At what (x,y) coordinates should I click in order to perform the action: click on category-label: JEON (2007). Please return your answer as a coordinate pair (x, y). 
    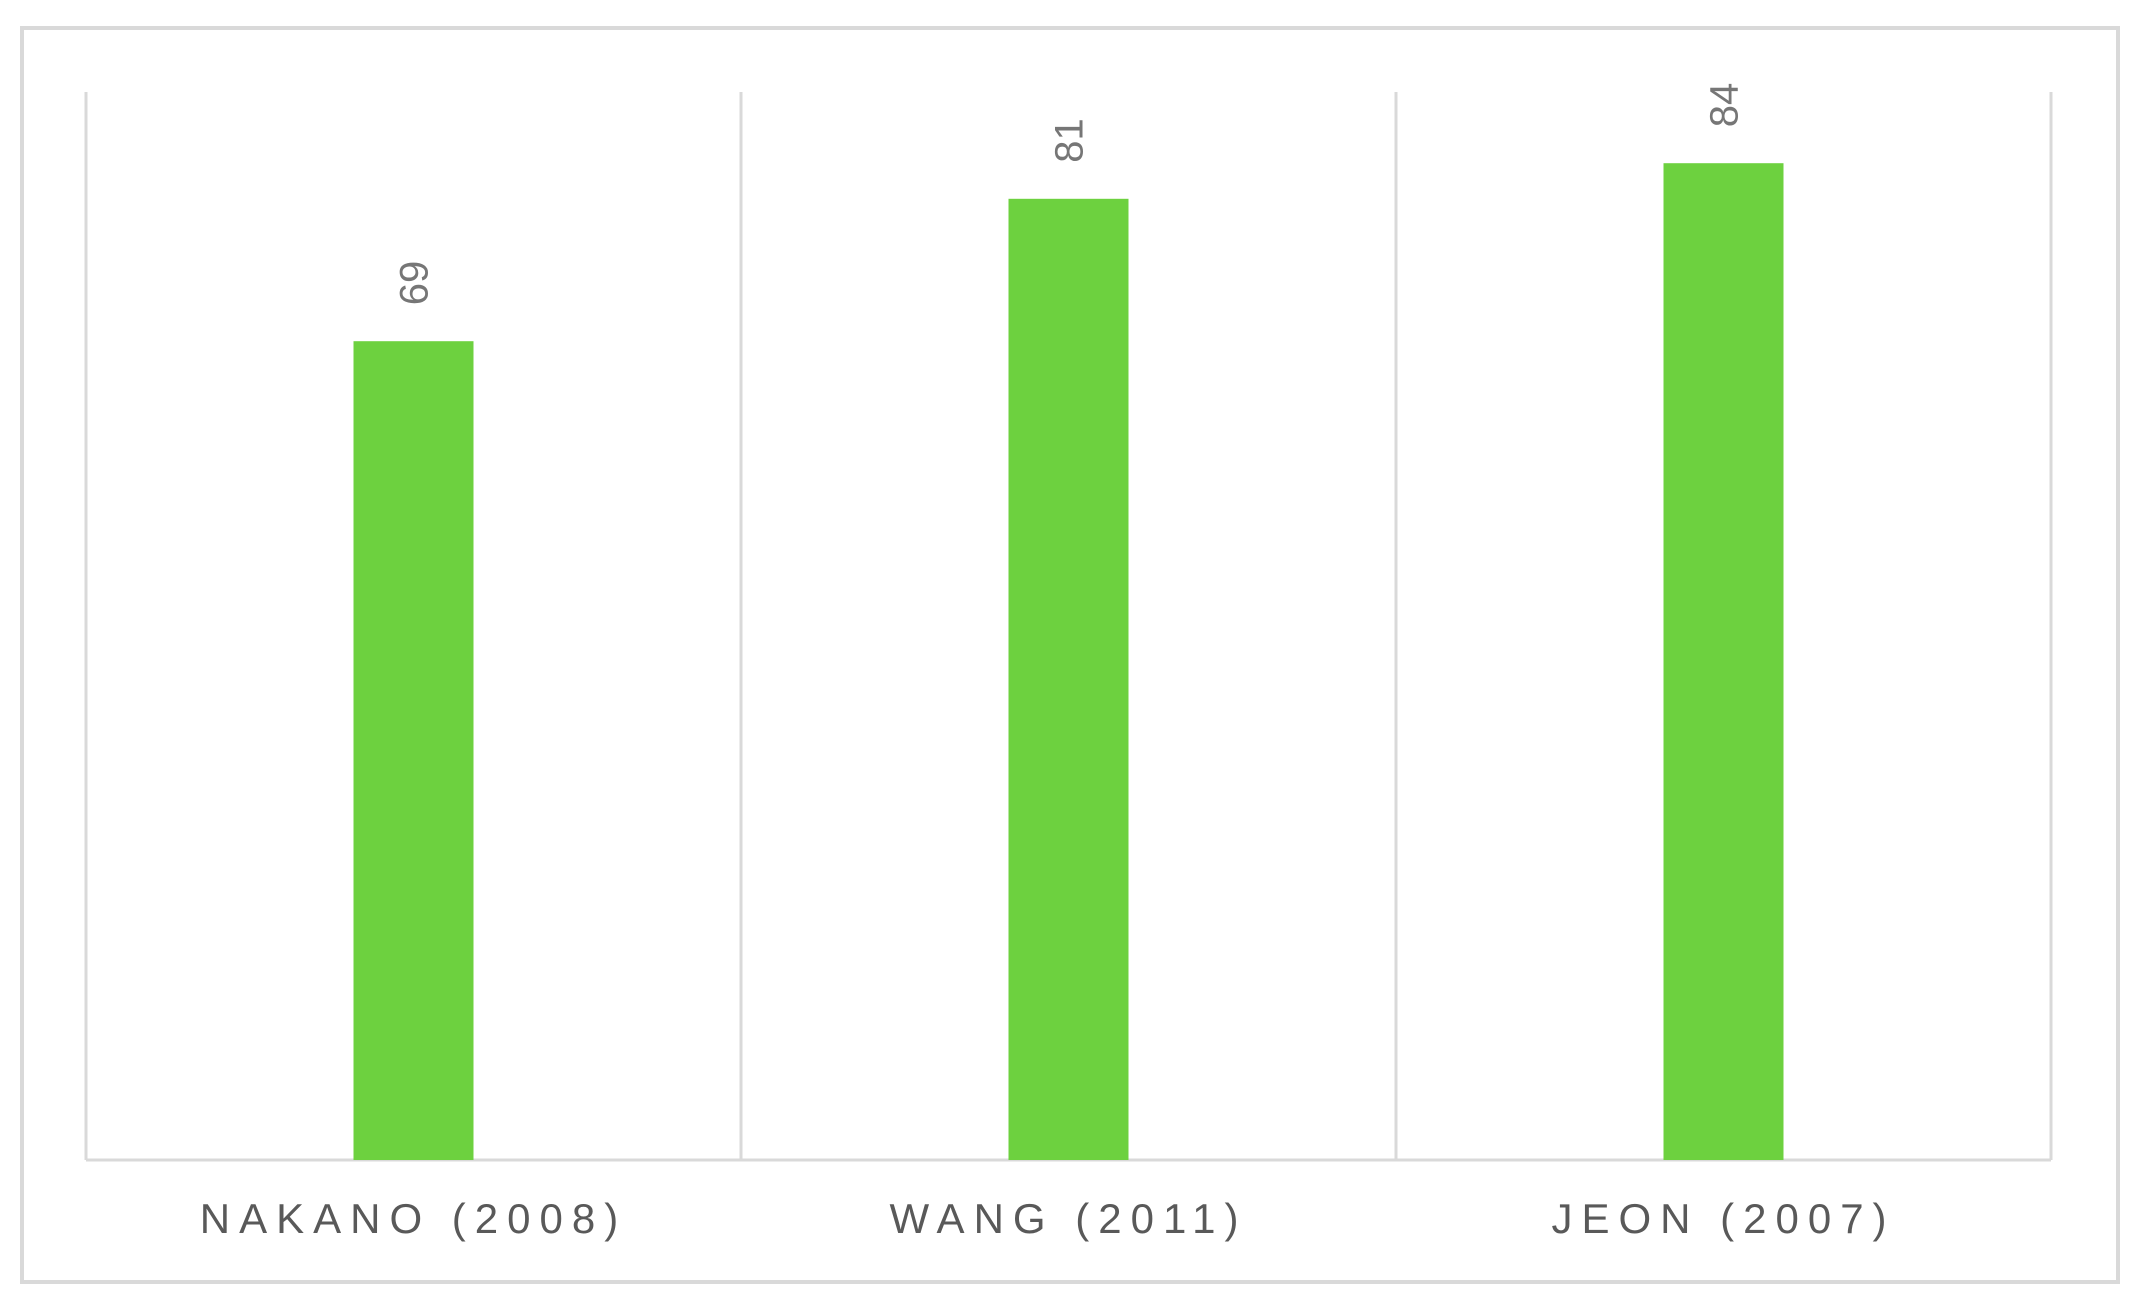
    Looking at the image, I should click on (1723, 1218).